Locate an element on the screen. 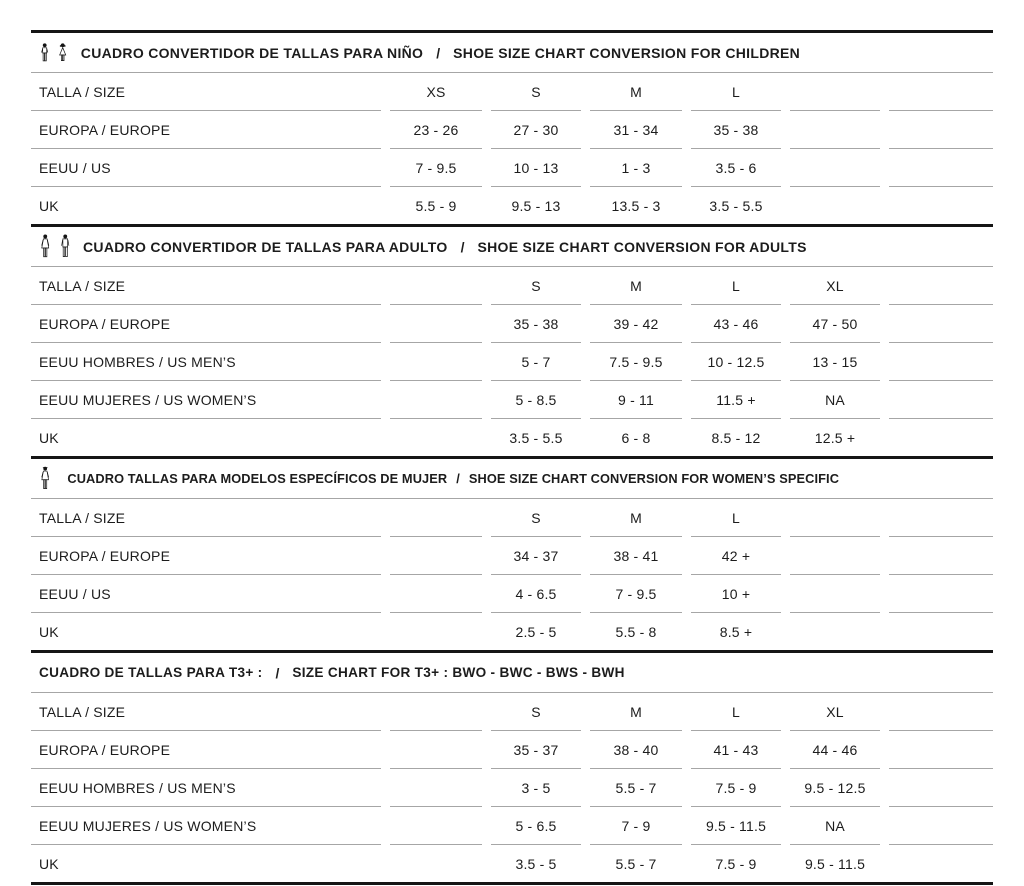 The height and width of the screenshot is (886, 1024). size-cell: 3 - 5 is located at coordinates (536, 788).